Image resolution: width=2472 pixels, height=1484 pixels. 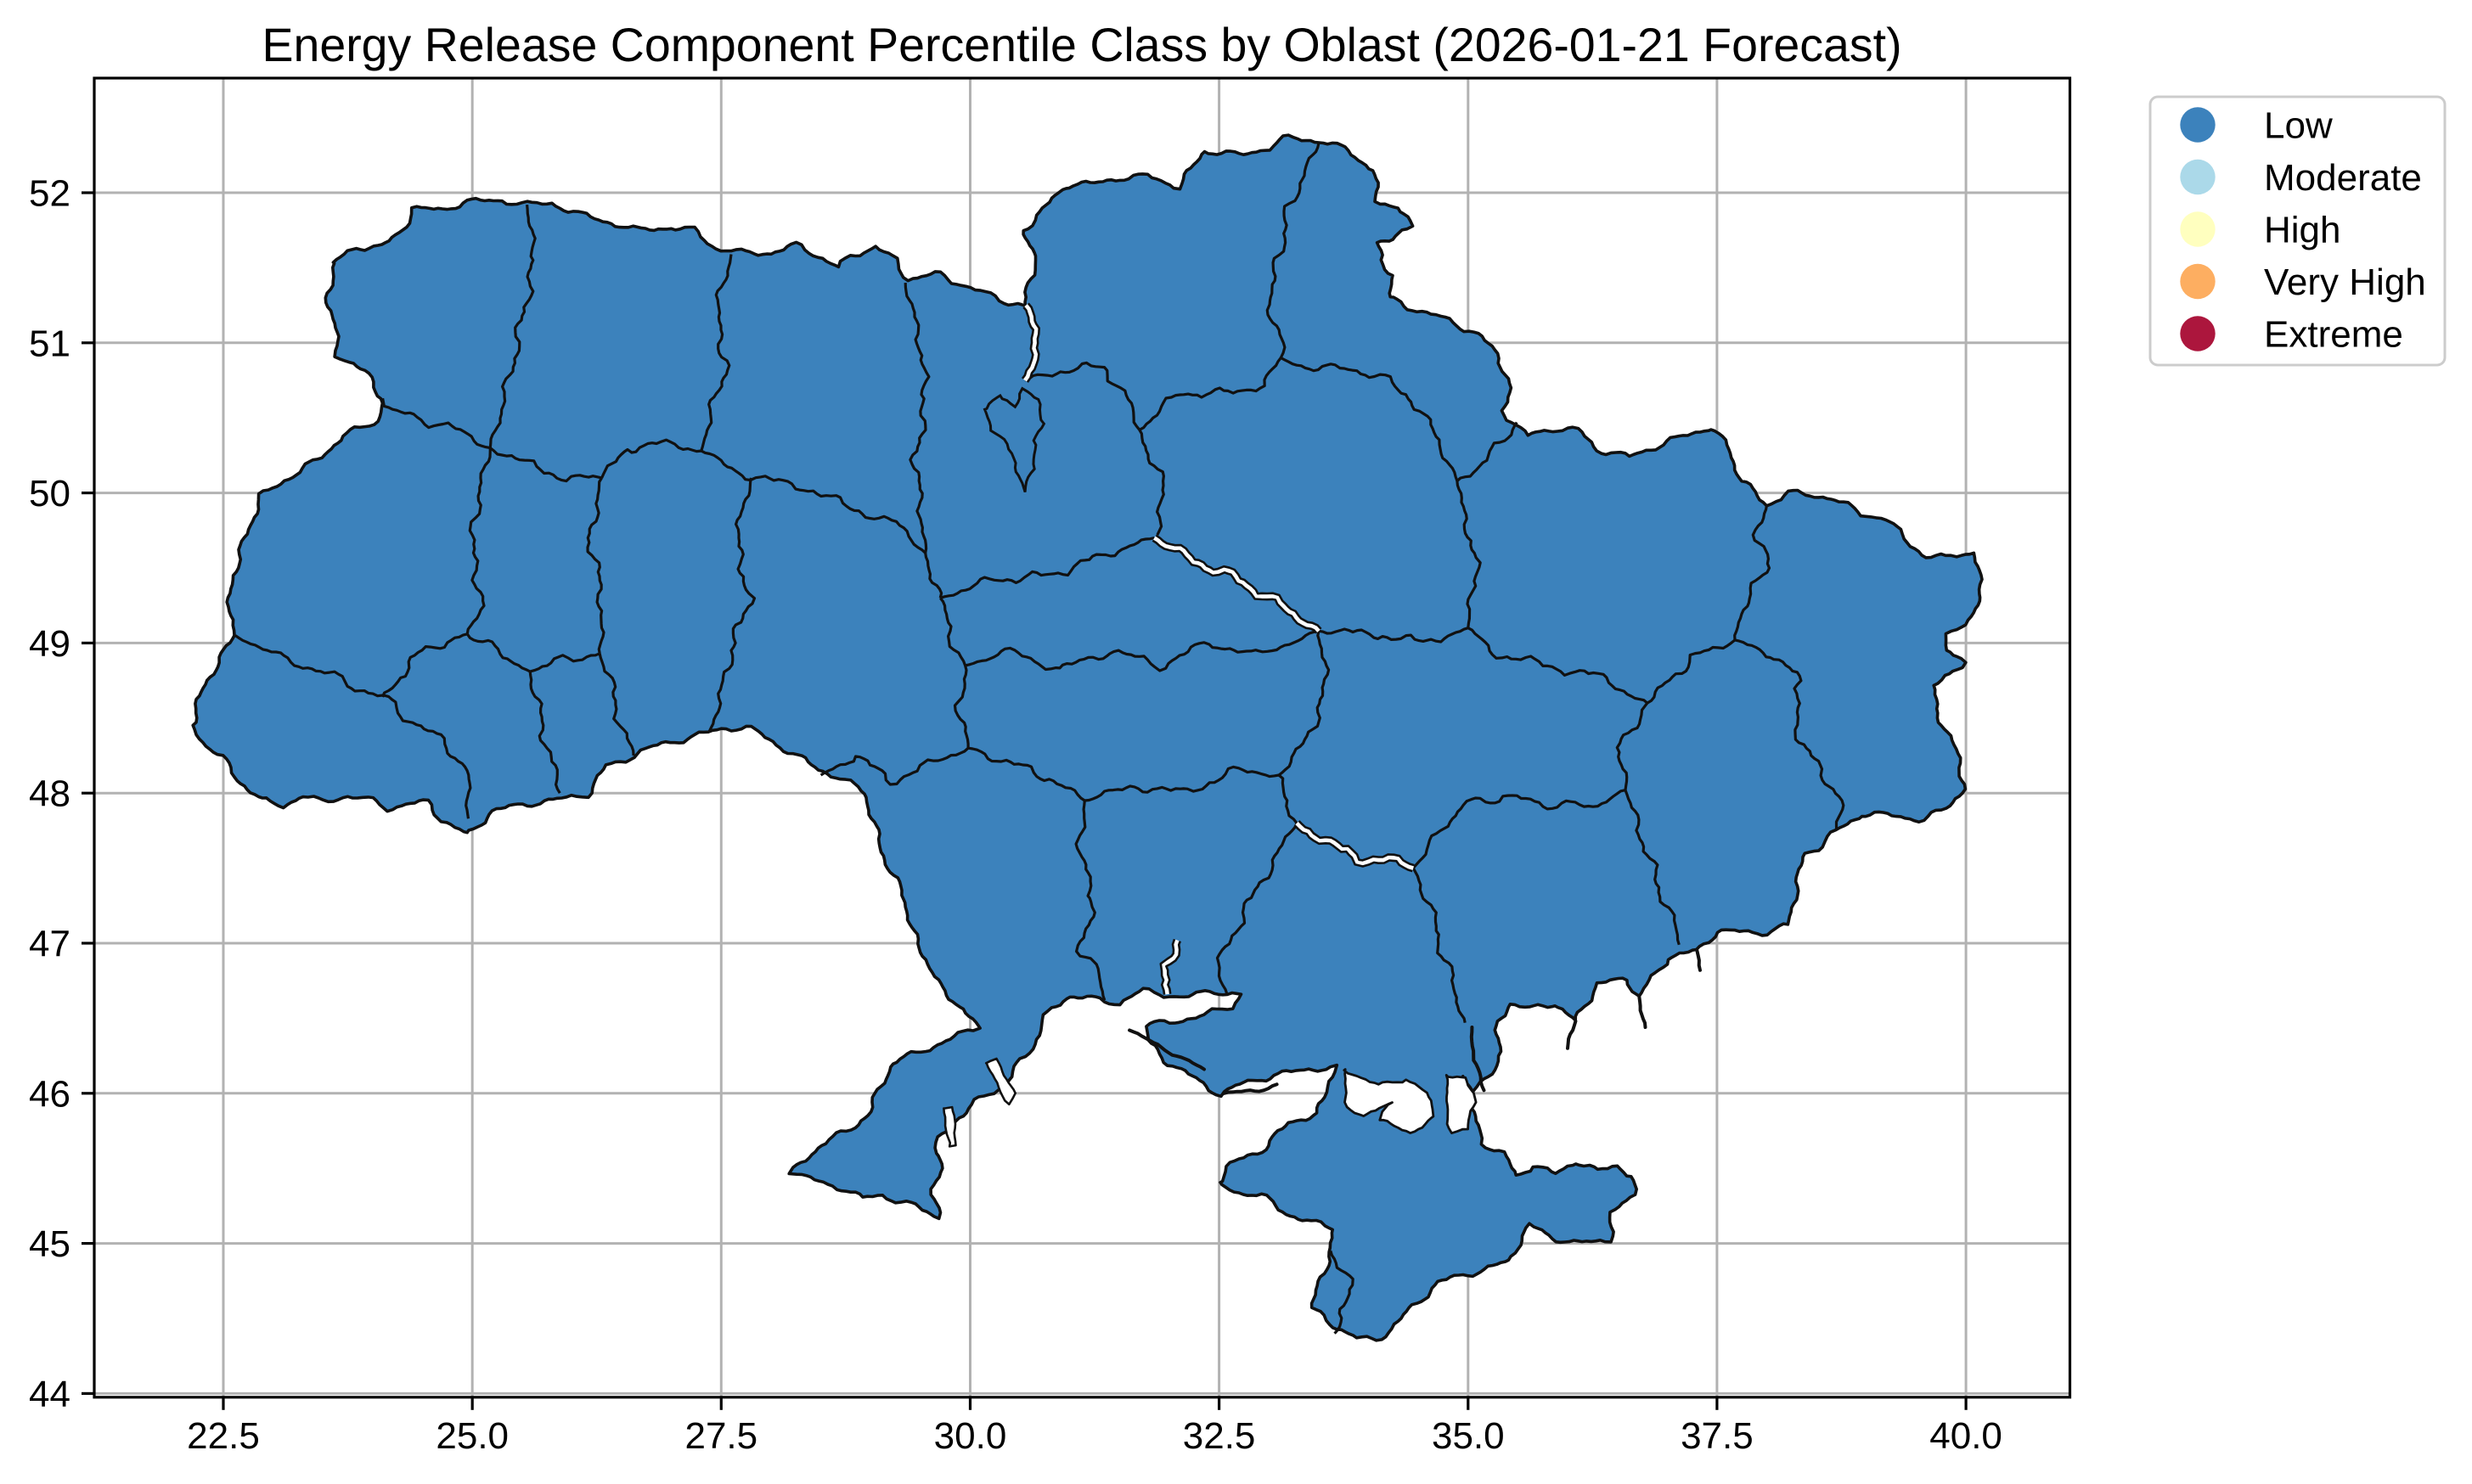 I want to click on svg-text: 51, so click(x=49, y=344).